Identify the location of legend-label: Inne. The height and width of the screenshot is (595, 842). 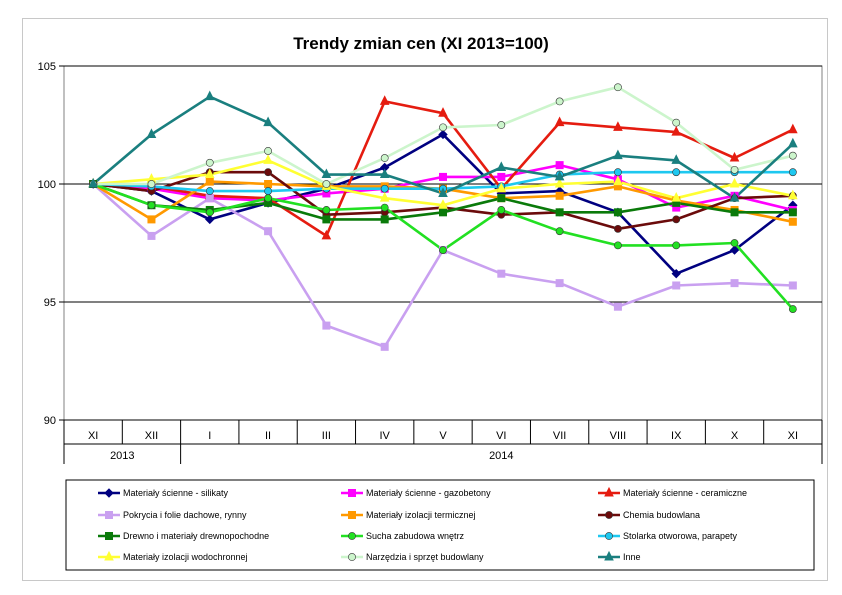
(632, 557).